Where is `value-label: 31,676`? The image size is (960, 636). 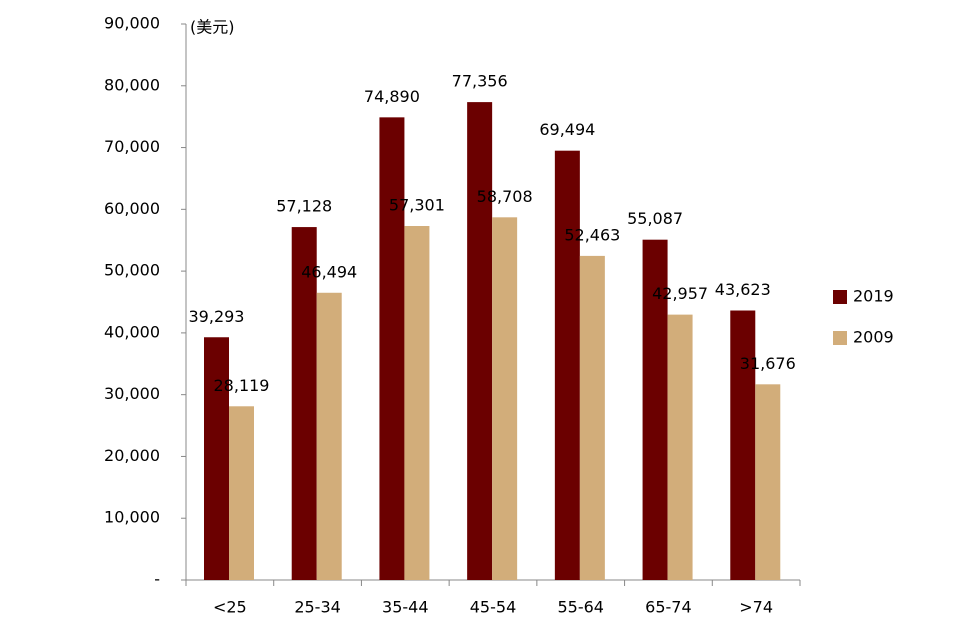 value-label: 31,676 is located at coordinates (768, 363).